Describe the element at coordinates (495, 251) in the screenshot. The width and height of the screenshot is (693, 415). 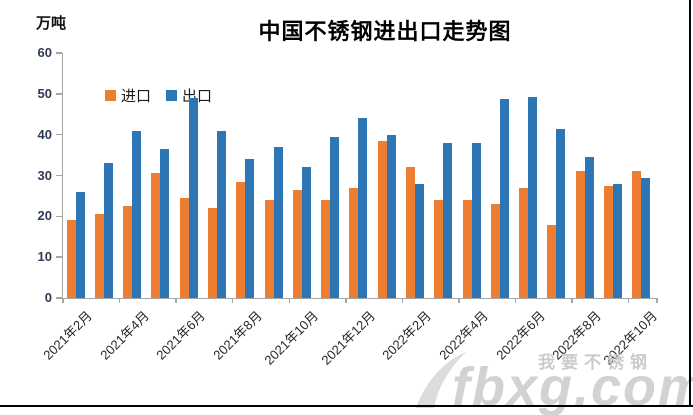
I see `bar-import-2022年5月` at that location.